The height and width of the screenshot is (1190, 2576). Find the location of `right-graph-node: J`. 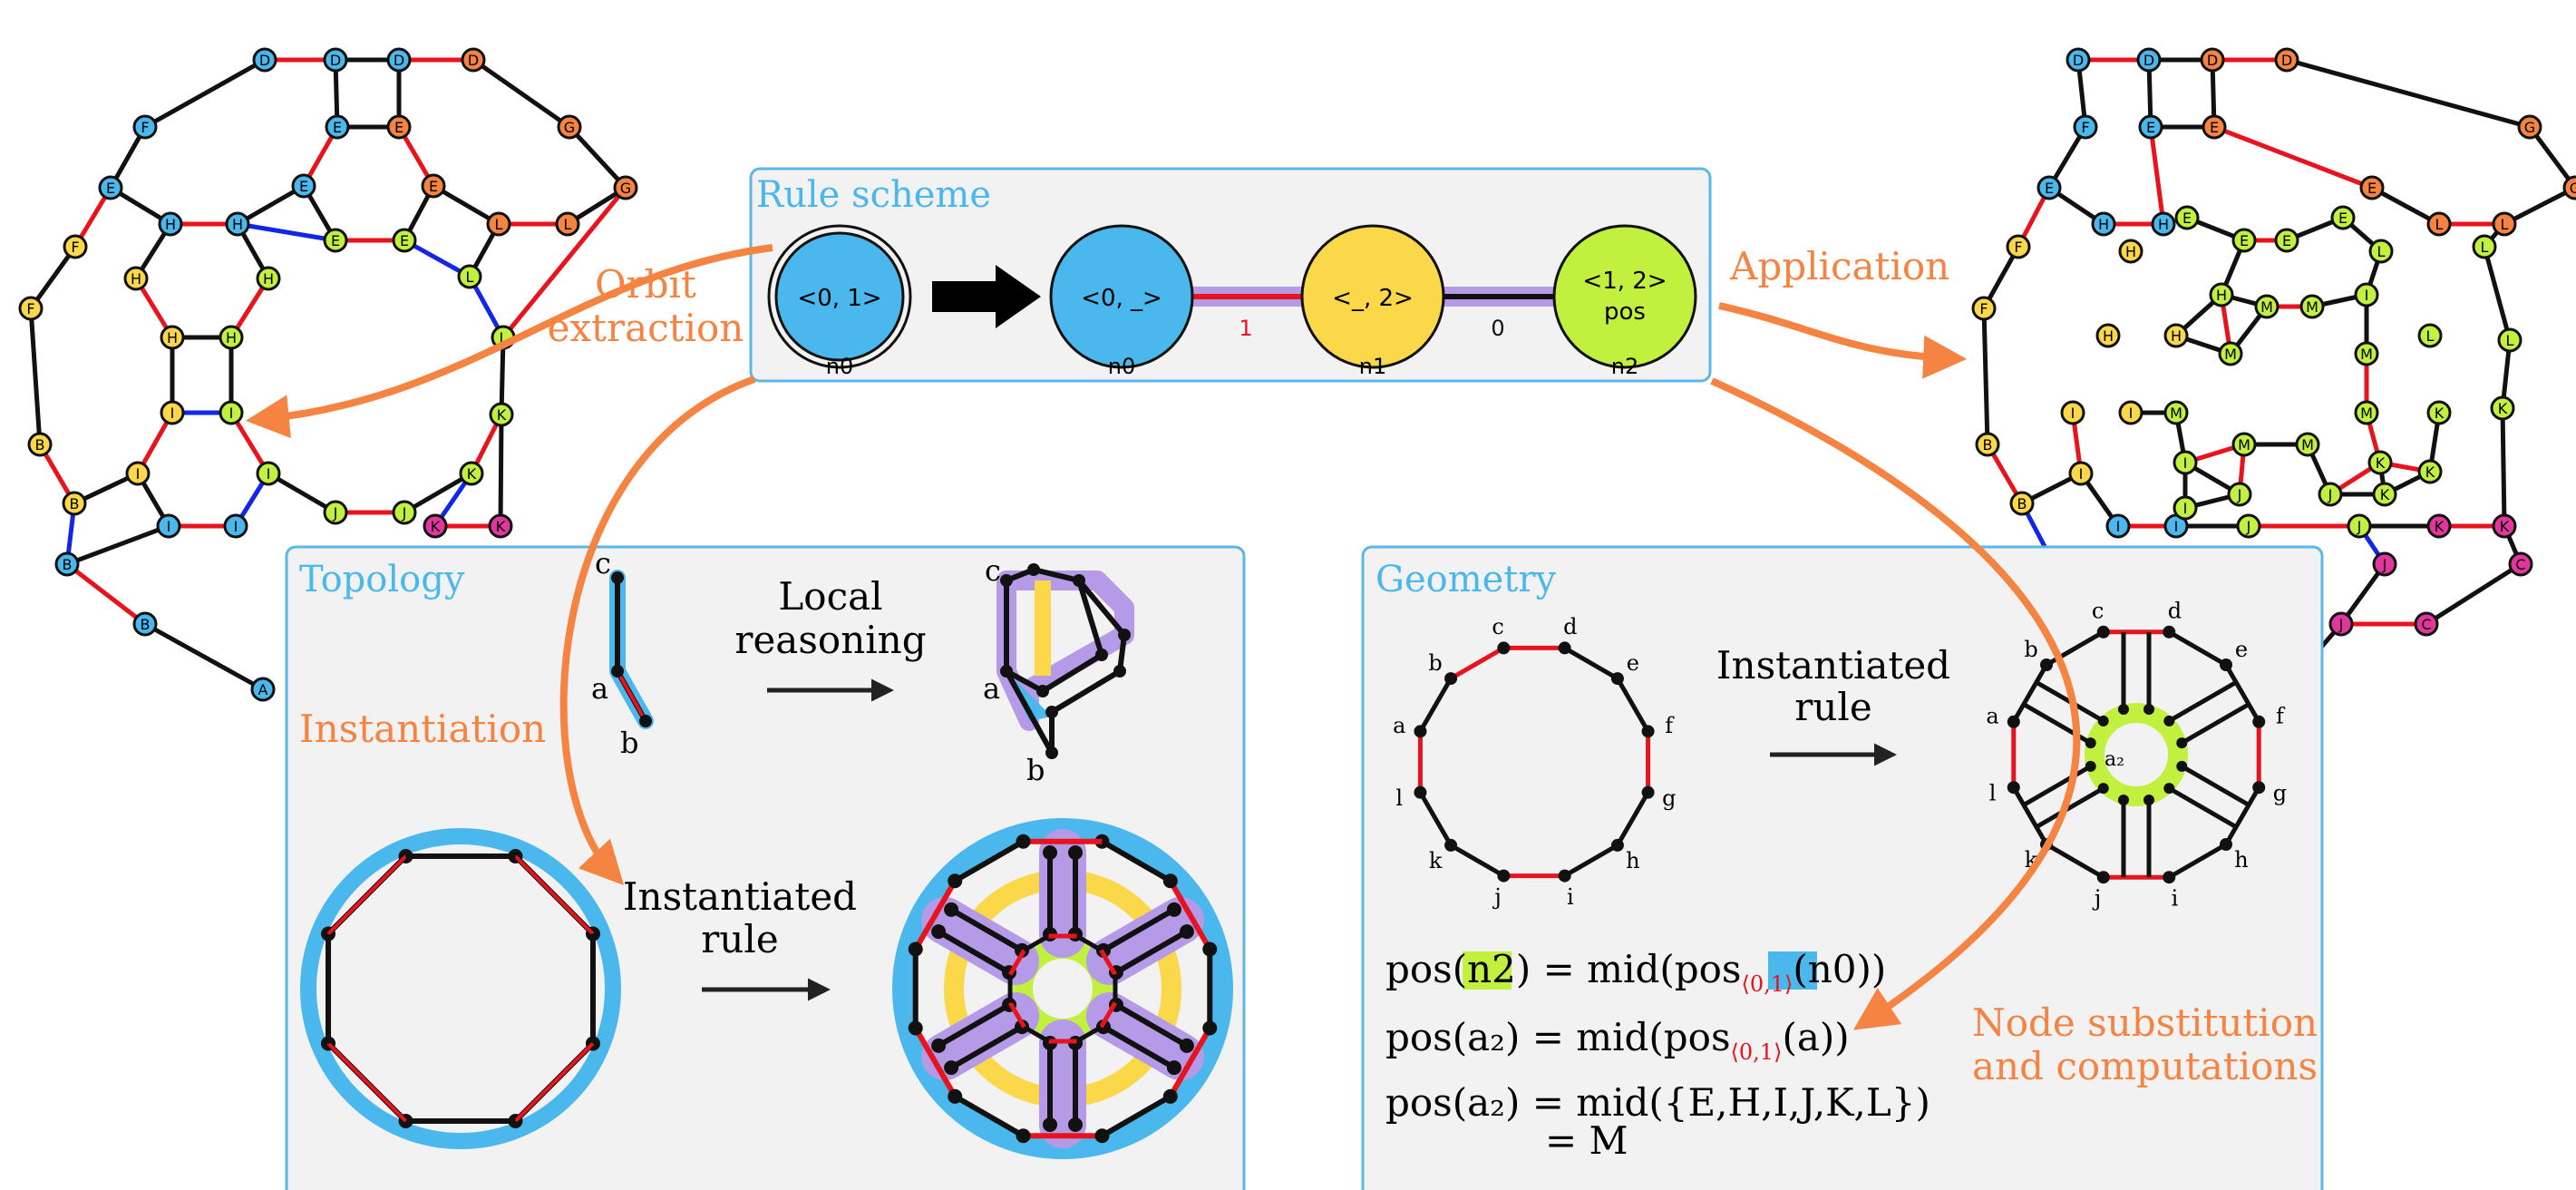

right-graph-node: J is located at coordinates (2239, 495).